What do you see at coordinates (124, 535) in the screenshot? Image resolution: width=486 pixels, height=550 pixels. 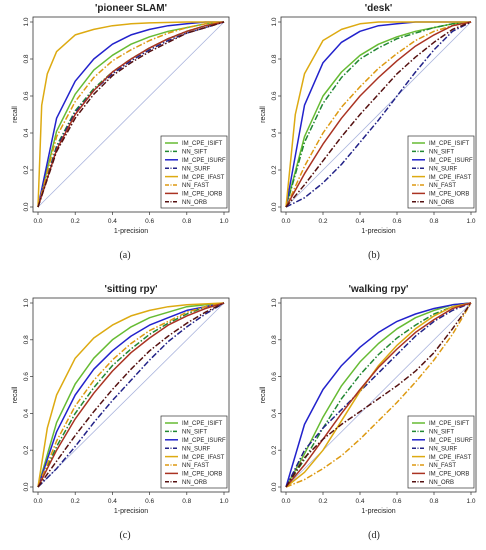 I see `panel-caption: (c)` at bounding box center [124, 535].